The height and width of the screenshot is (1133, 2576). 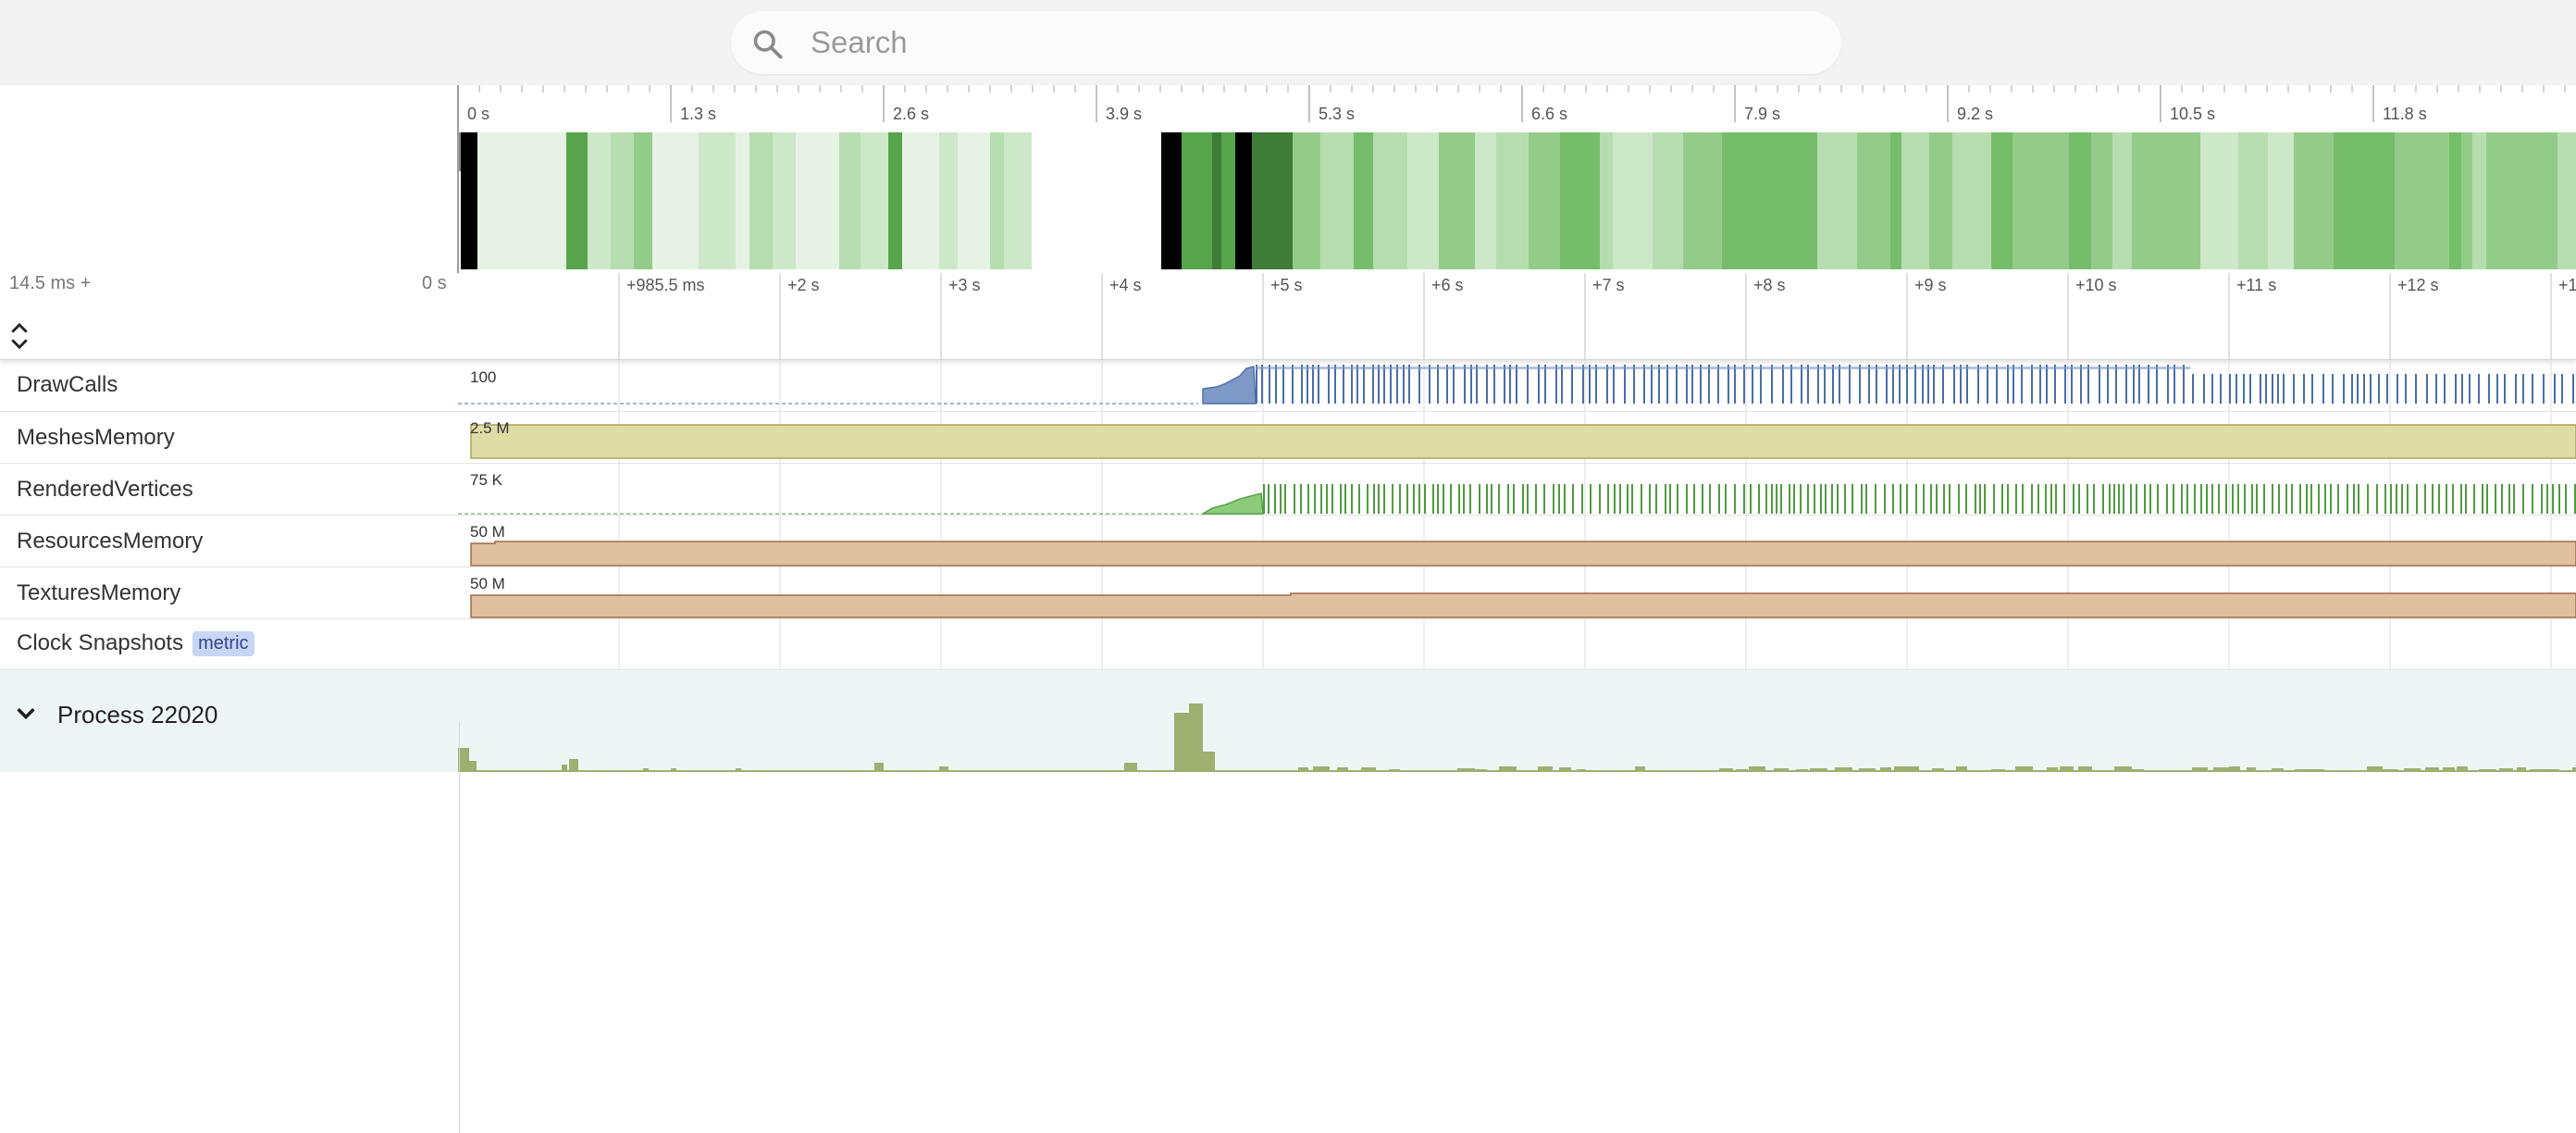 I want to click on track-label: TexturesMemory, so click(x=99, y=593).